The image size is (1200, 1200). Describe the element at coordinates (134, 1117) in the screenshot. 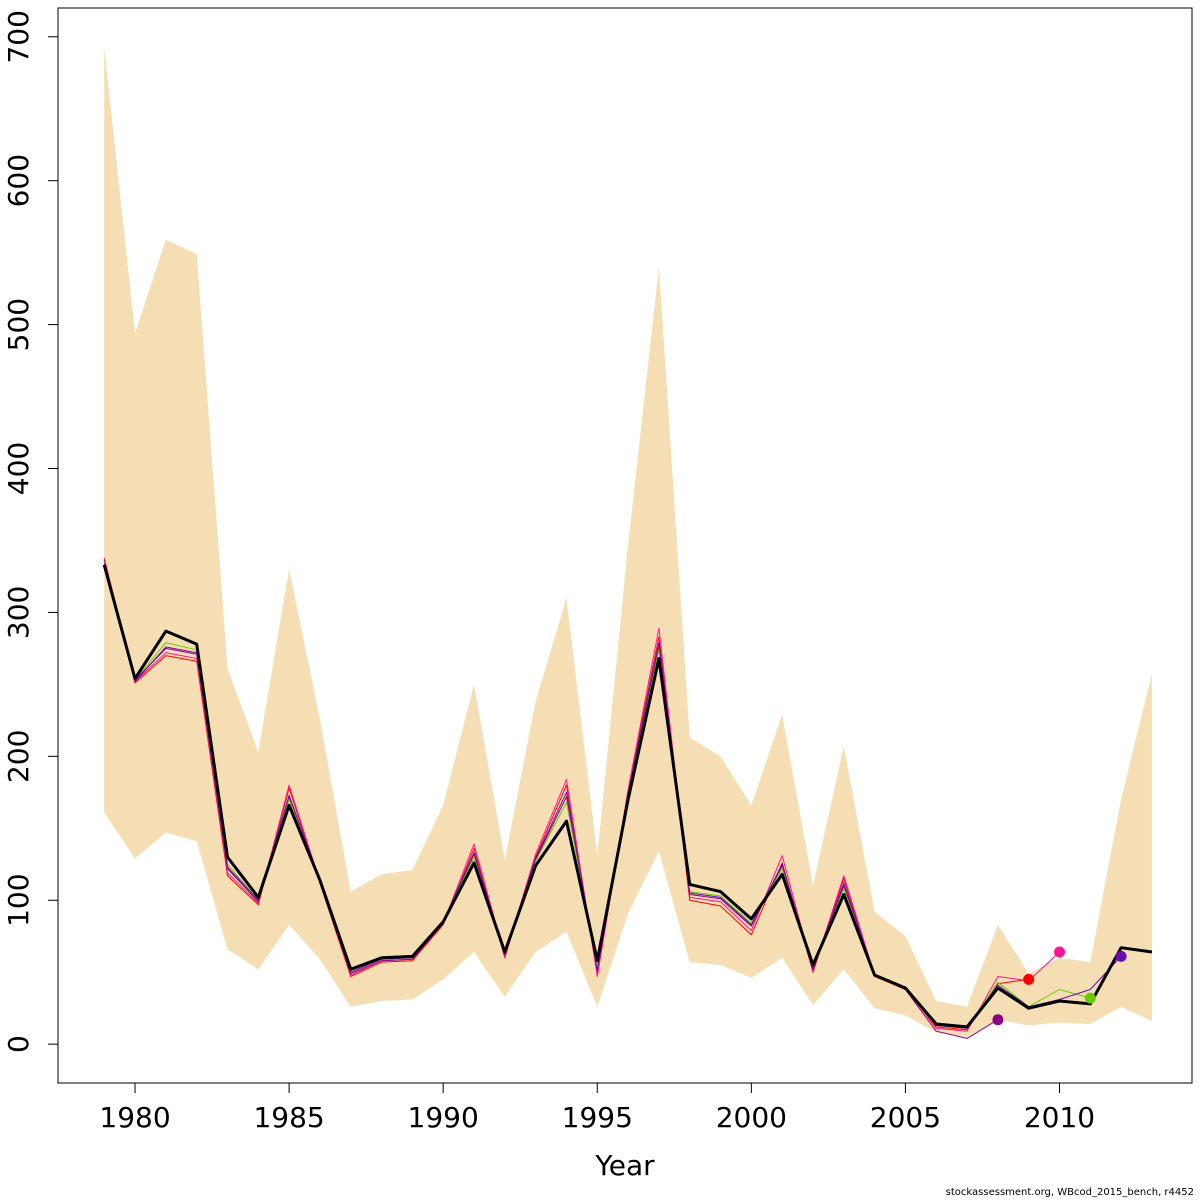

I see `x-tick-label: 1980` at that location.